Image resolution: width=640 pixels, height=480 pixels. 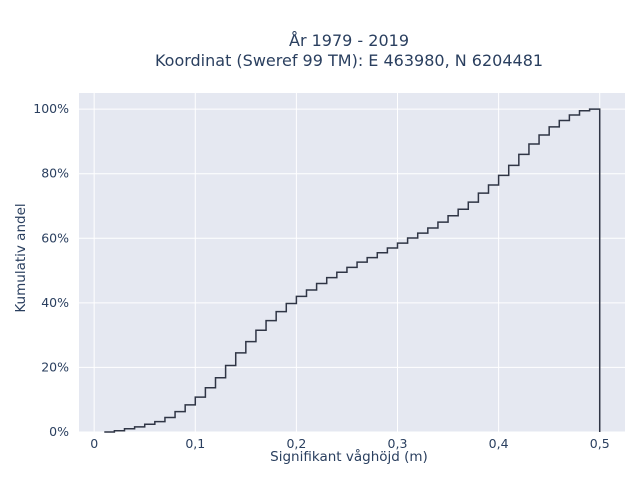 I want to click on y-tick-label: 40%, so click(x=55, y=302).